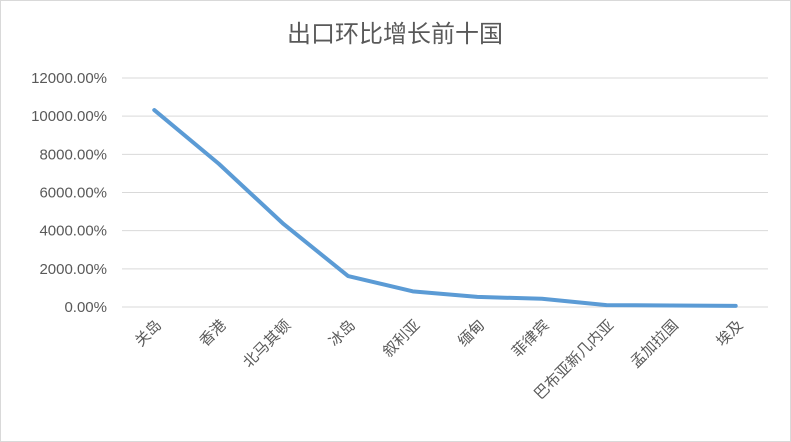 This screenshot has width=791, height=442. I want to click on y-tick-label: 4000.00%, so click(73, 231).